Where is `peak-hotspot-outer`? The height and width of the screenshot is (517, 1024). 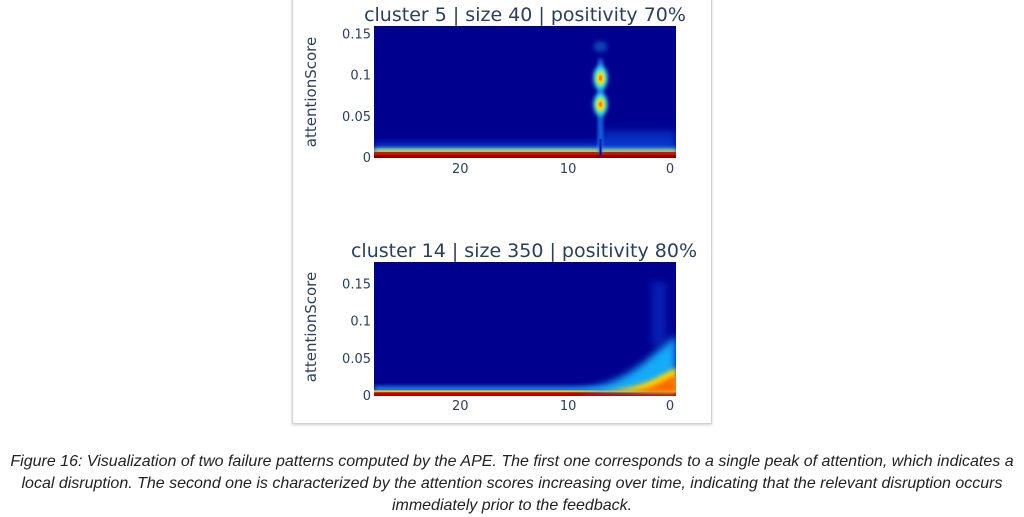 peak-hotspot-outer is located at coordinates (600, 47).